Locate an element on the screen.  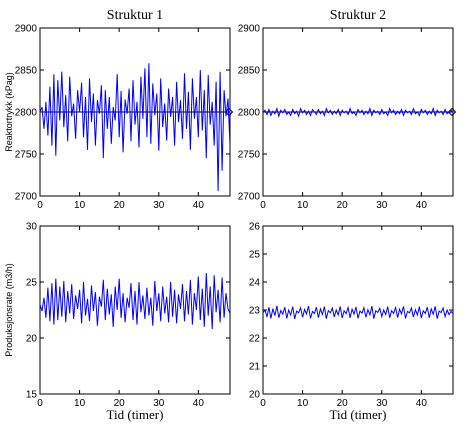
y-tick-label: 21 is located at coordinates (255, 367).